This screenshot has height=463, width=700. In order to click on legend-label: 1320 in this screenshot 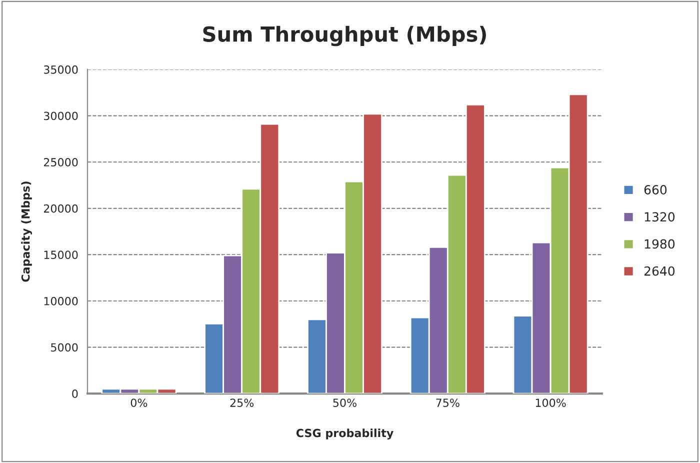, I will do `click(659, 217)`.